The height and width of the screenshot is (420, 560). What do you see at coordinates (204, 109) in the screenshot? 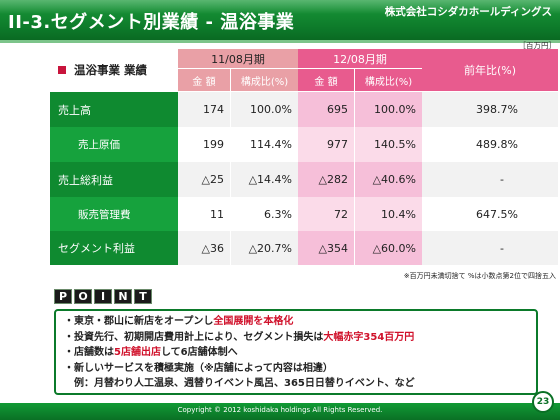
I see `cell-prev-amount: 174` at bounding box center [204, 109].